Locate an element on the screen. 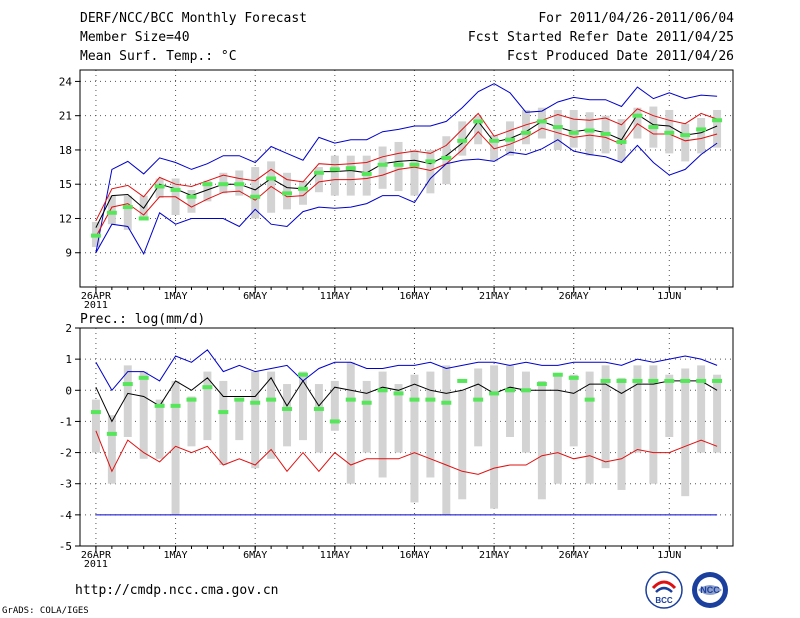  prec-xtick-label: 1JUN is located at coordinates (669, 555).